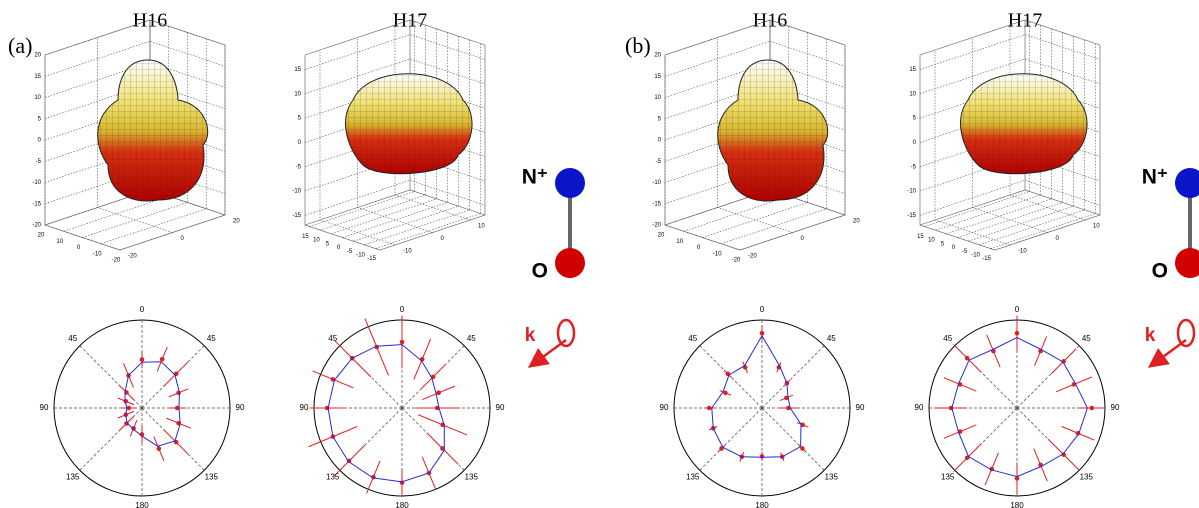 The height and width of the screenshot is (508, 1199). Describe the element at coordinates (762, 309) in the screenshot. I see `theta-tick-label: 0` at that location.